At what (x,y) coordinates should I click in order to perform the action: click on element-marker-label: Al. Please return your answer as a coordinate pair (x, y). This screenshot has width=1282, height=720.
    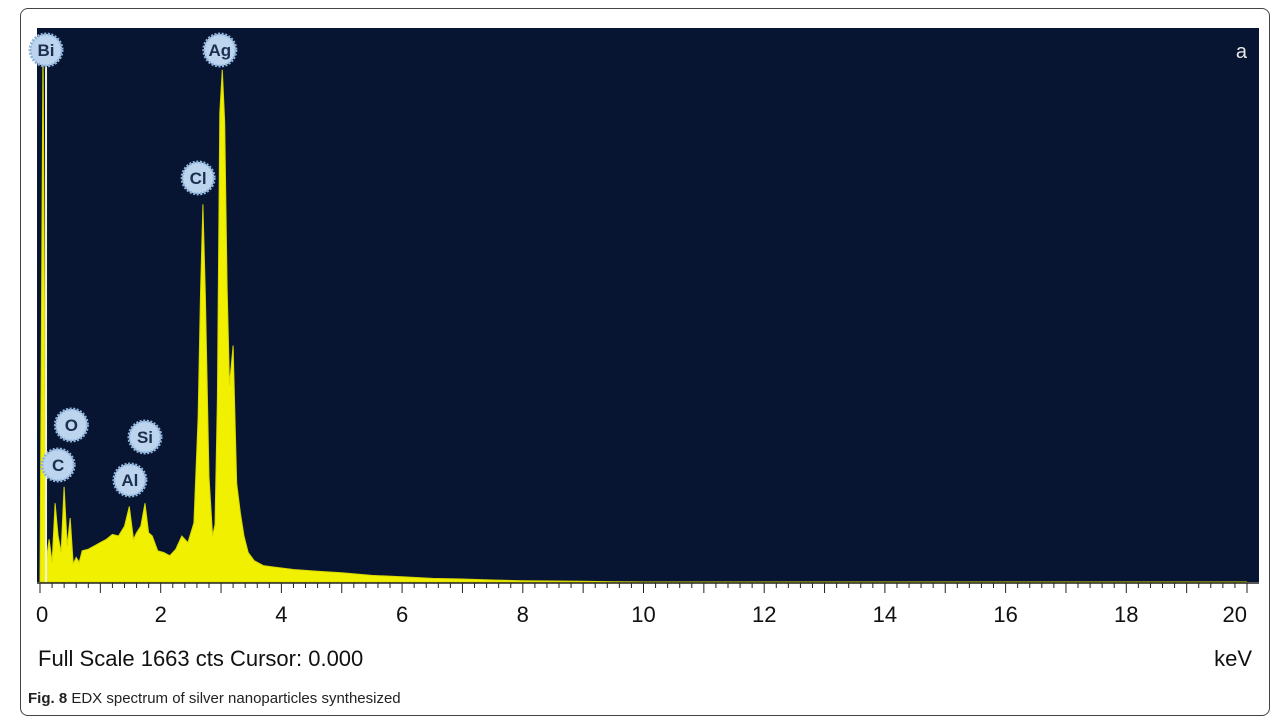
    Looking at the image, I should click on (129, 480).